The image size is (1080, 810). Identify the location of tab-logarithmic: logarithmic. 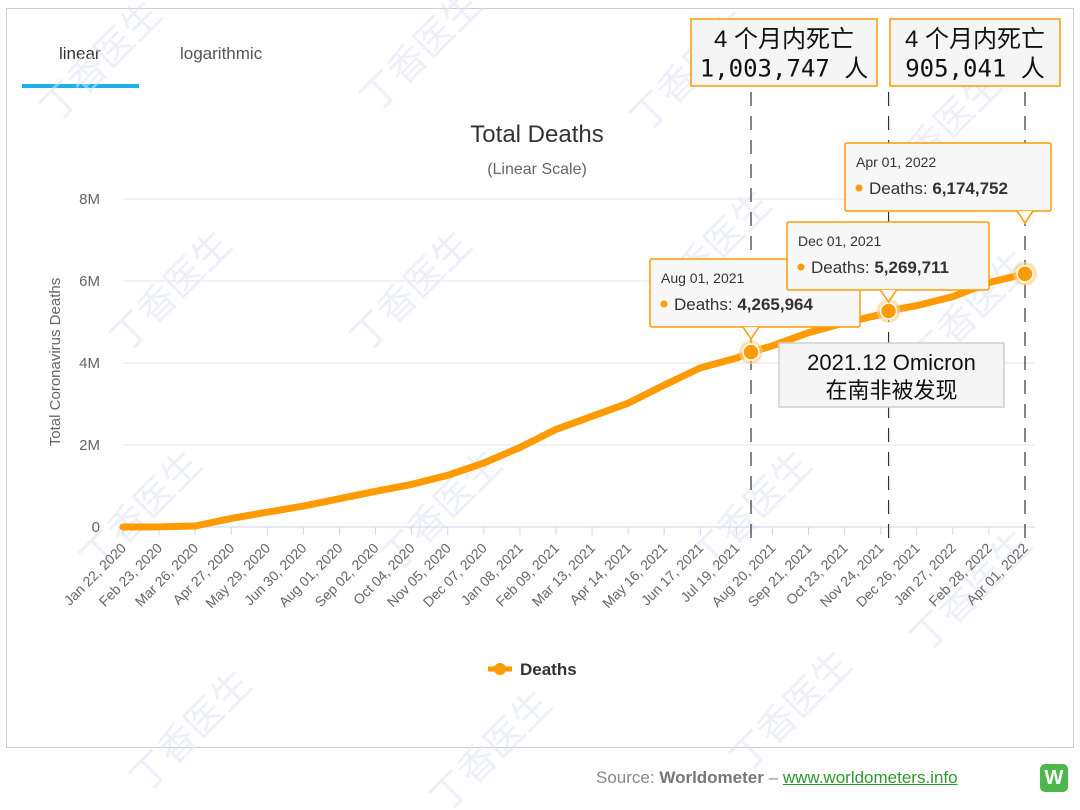
(221, 53).